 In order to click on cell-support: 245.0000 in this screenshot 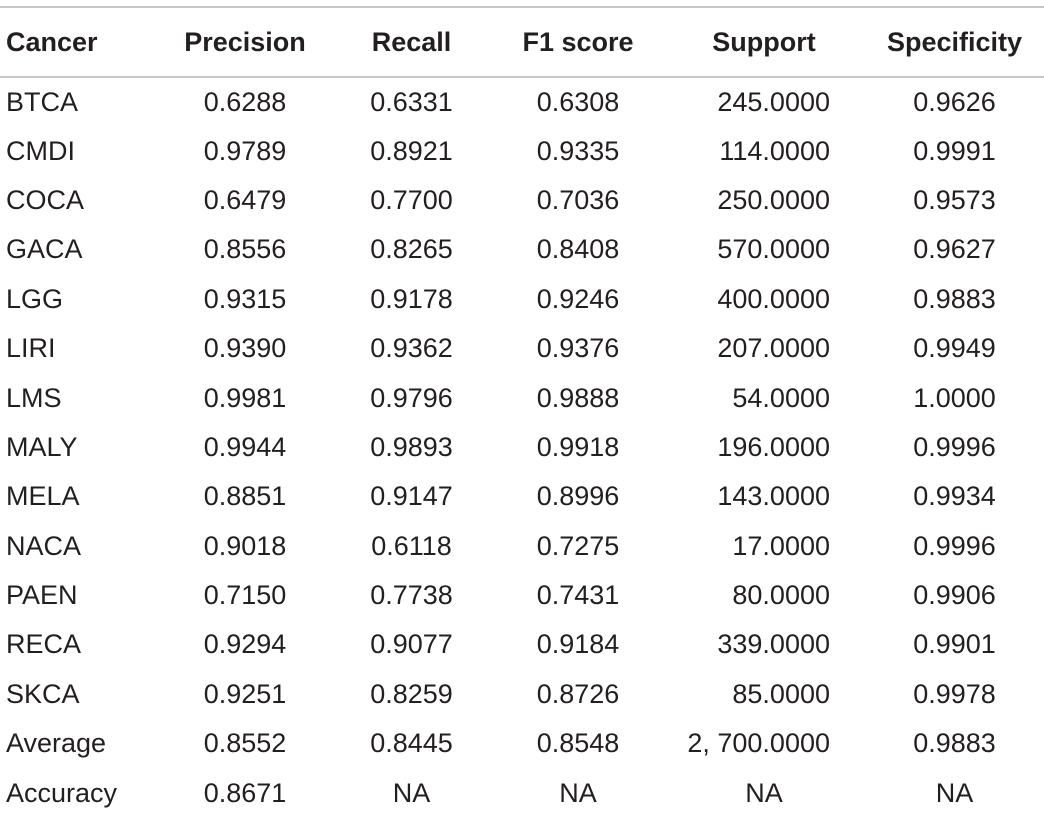, I will do `click(773, 101)`.